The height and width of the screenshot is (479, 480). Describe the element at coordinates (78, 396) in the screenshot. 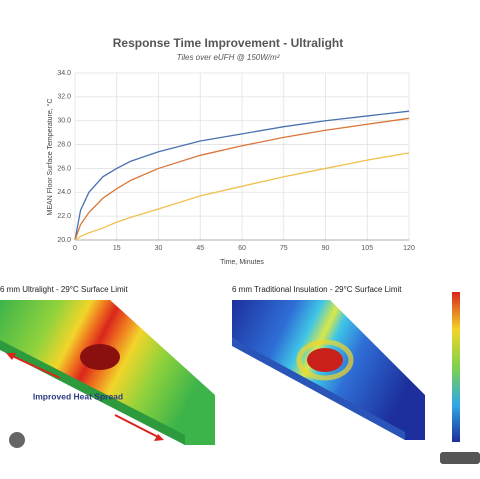

I see `annotation: Improved Heat Spread` at that location.